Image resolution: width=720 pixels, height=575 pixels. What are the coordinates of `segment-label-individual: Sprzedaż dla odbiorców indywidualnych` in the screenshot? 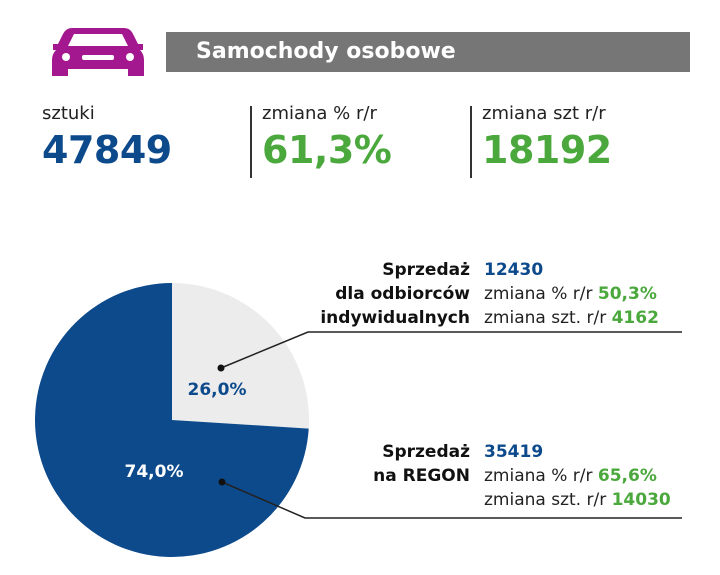 It's located at (395, 294).